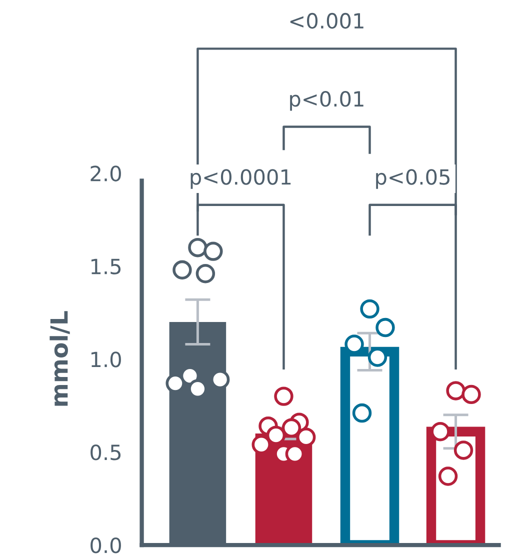 Image resolution: width=510 pixels, height=557 pixels. Describe the element at coordinates (327, 101) in the screenshot. I see `text: p<0.01` at that location.